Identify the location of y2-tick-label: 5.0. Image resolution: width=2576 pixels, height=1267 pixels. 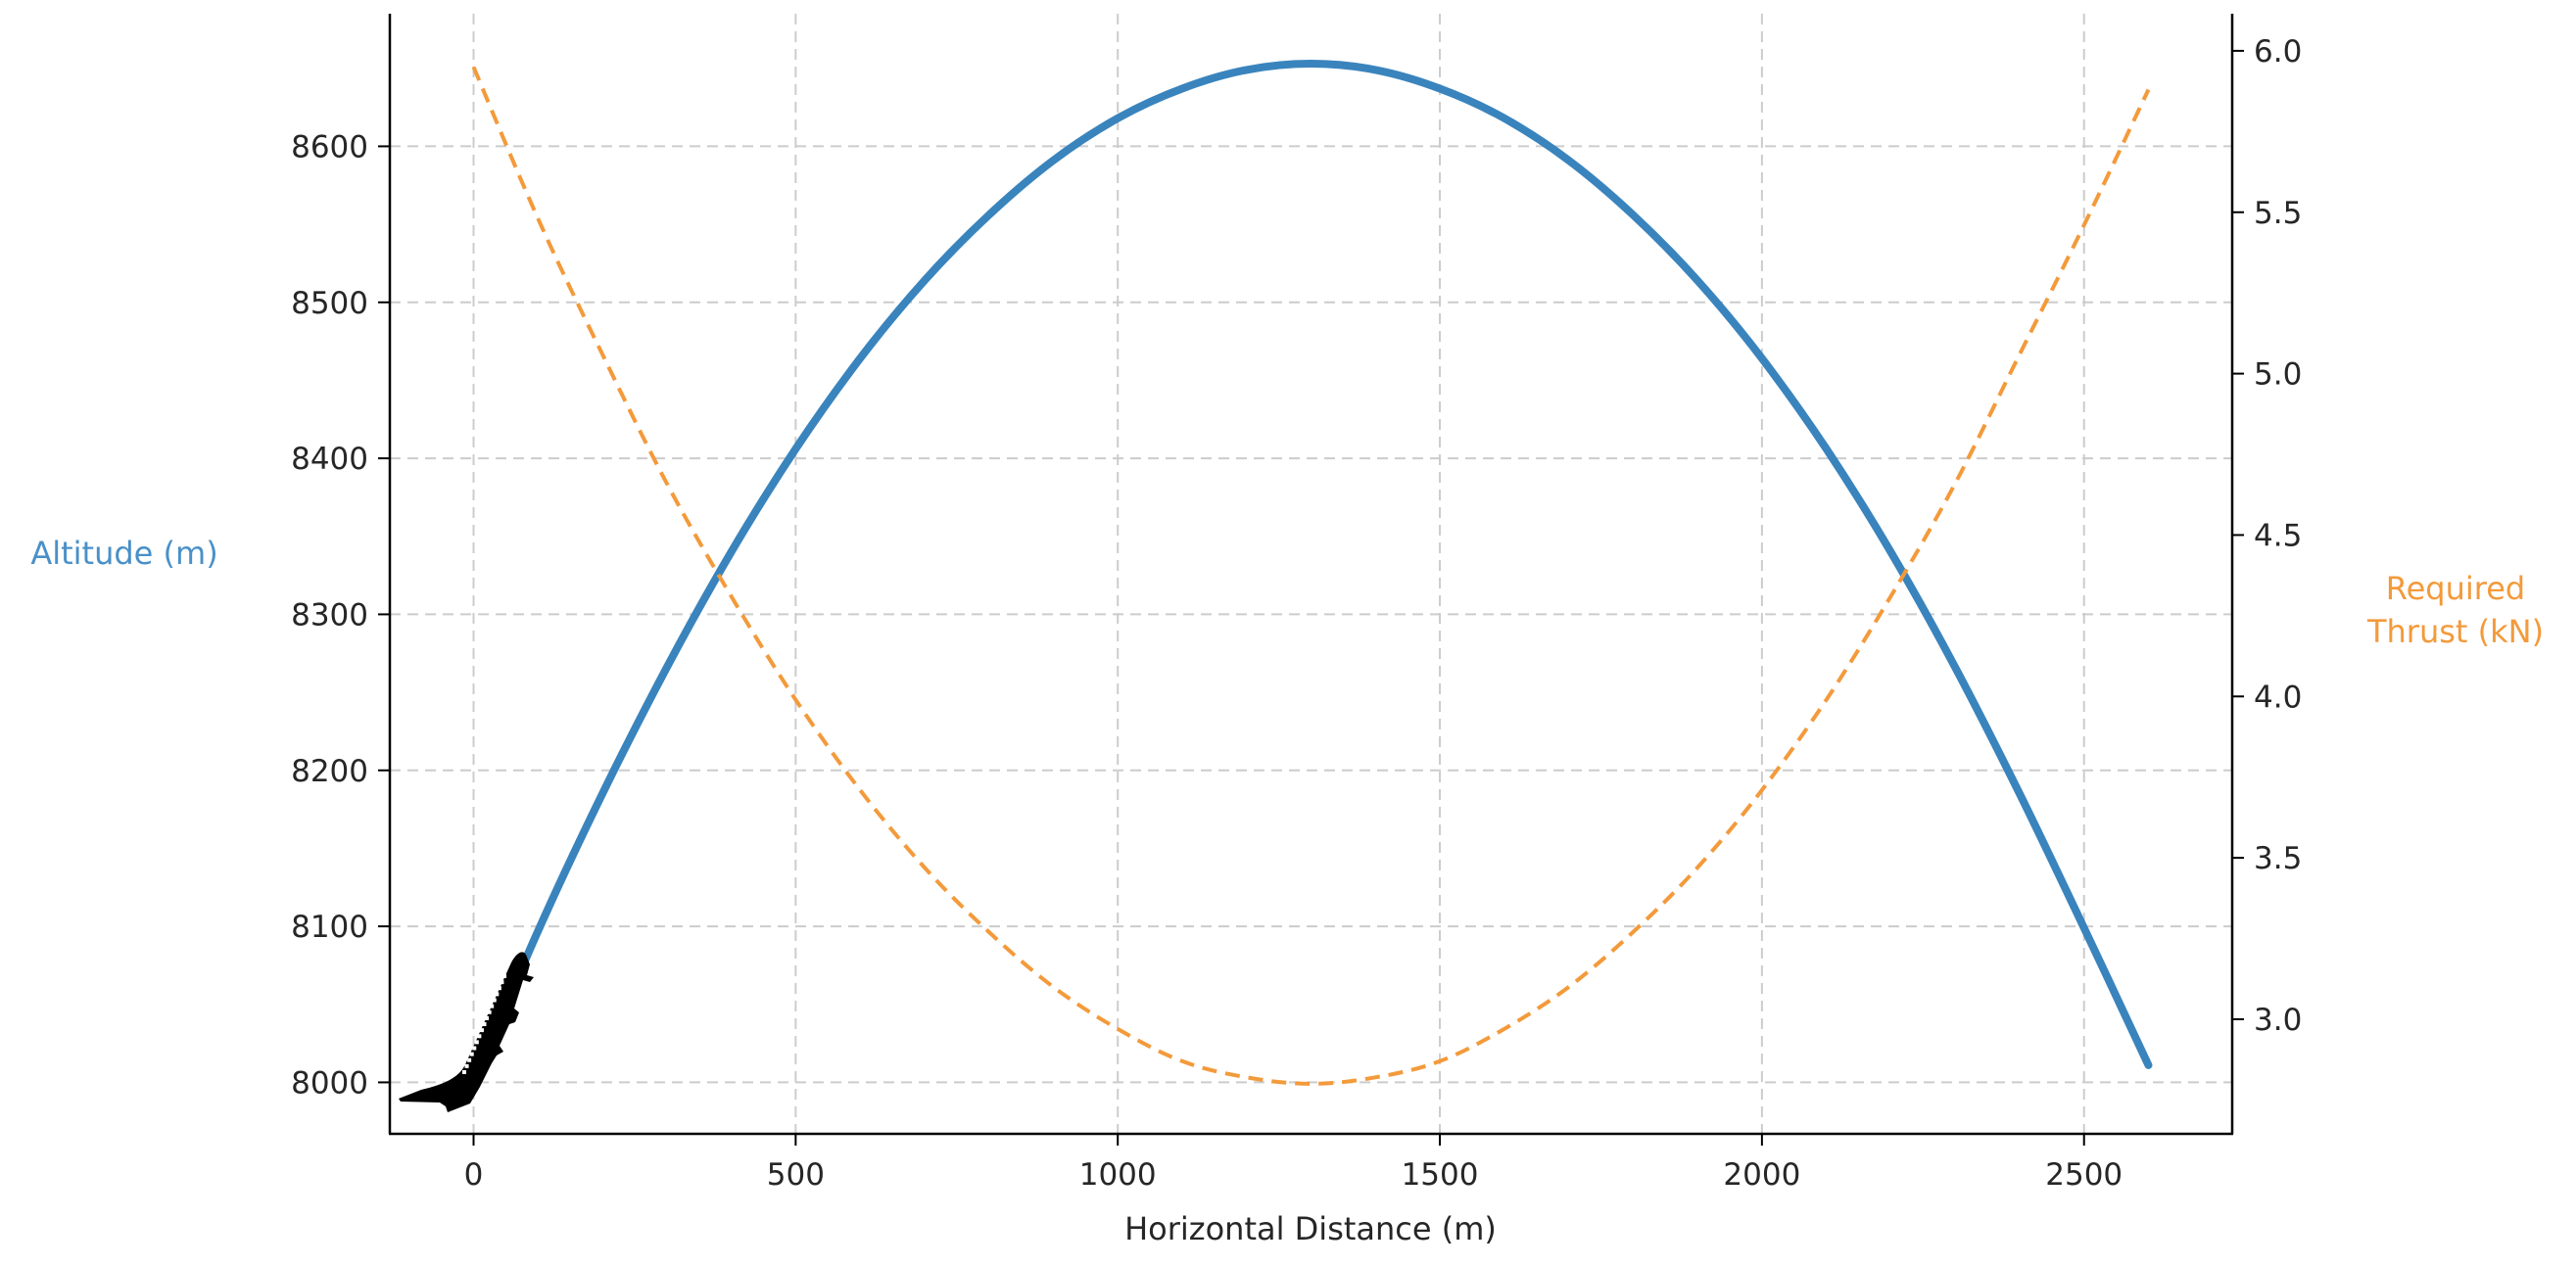
(2278, 375).